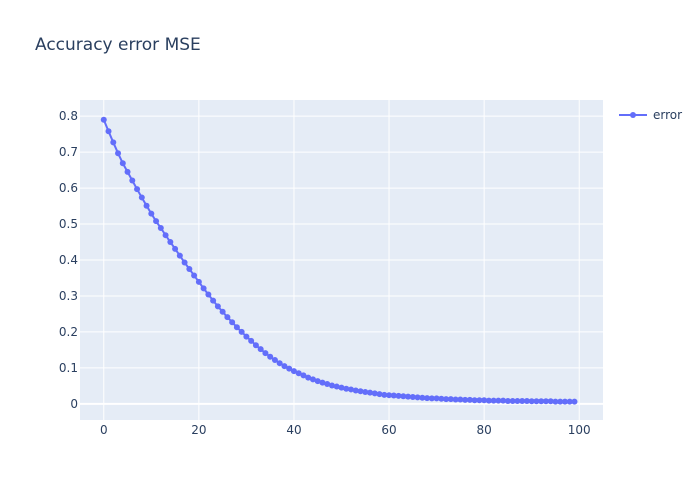 The height and width of the screenshot is (500, 700). I want to click on y-tick-label: 0, so click(74, 404).